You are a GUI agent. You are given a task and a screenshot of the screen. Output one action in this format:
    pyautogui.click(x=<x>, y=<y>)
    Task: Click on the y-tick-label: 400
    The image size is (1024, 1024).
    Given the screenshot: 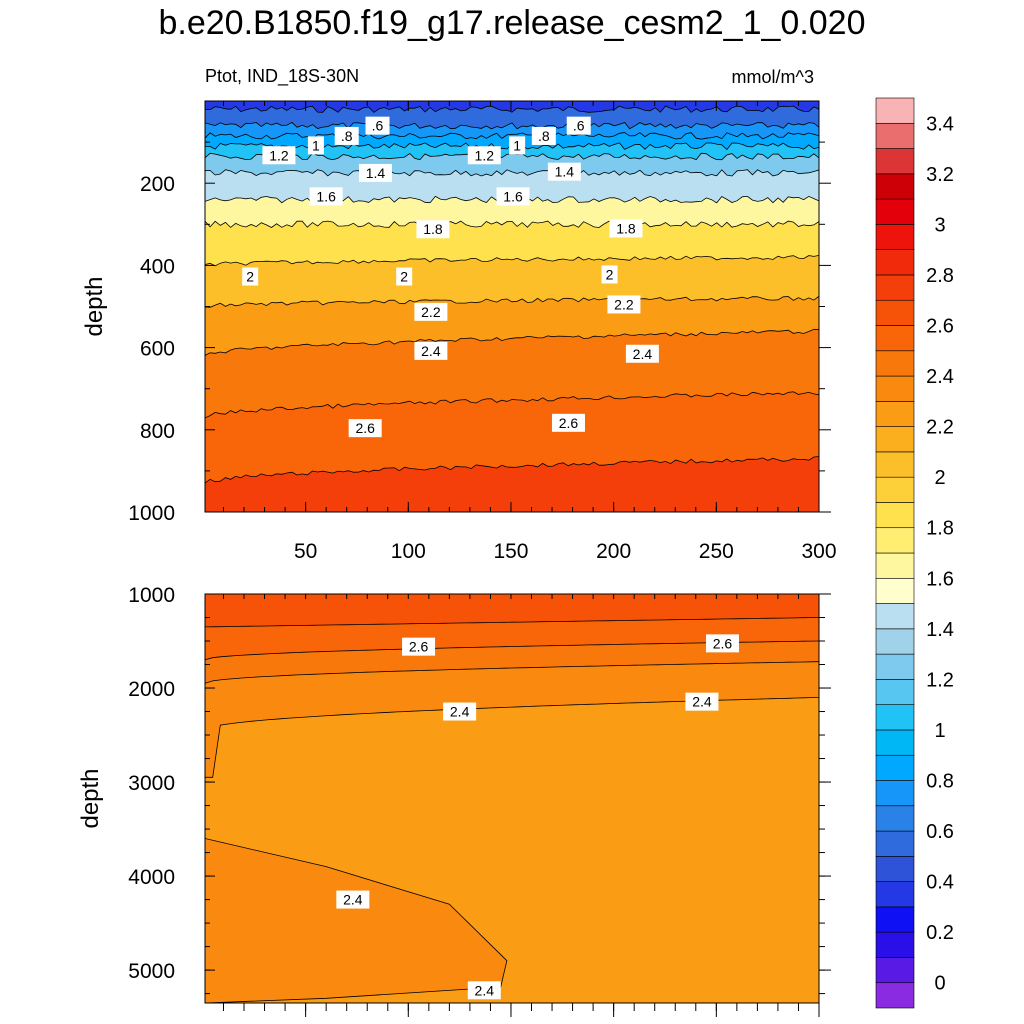 What is the action you would take?
    pyautogui.click(x=157, y=266)
    